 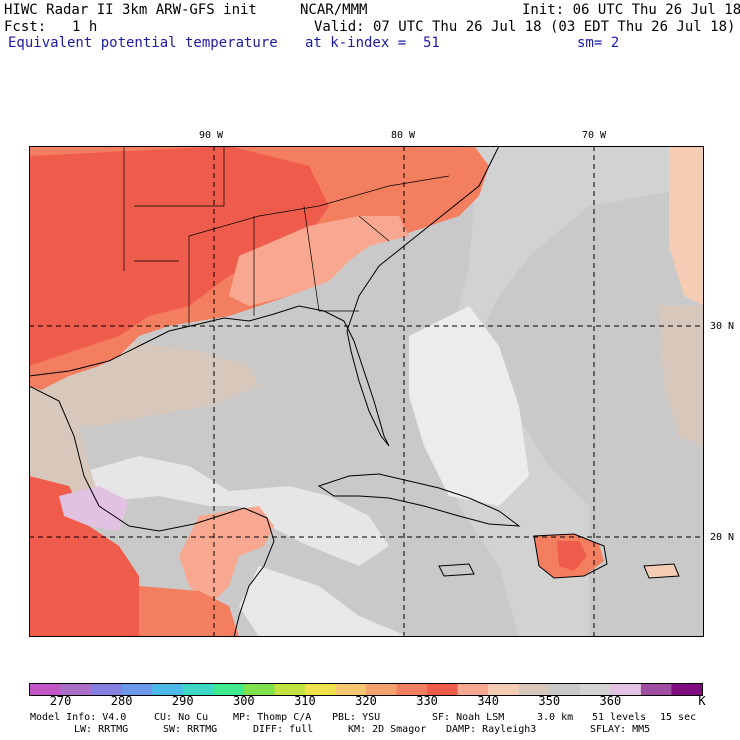 What do you see at coordinates (631, 10) in the screenshot?
I see `init-time: Init: 06 UTC Thu 26 Jul 18` at bounding box center [631, 10].